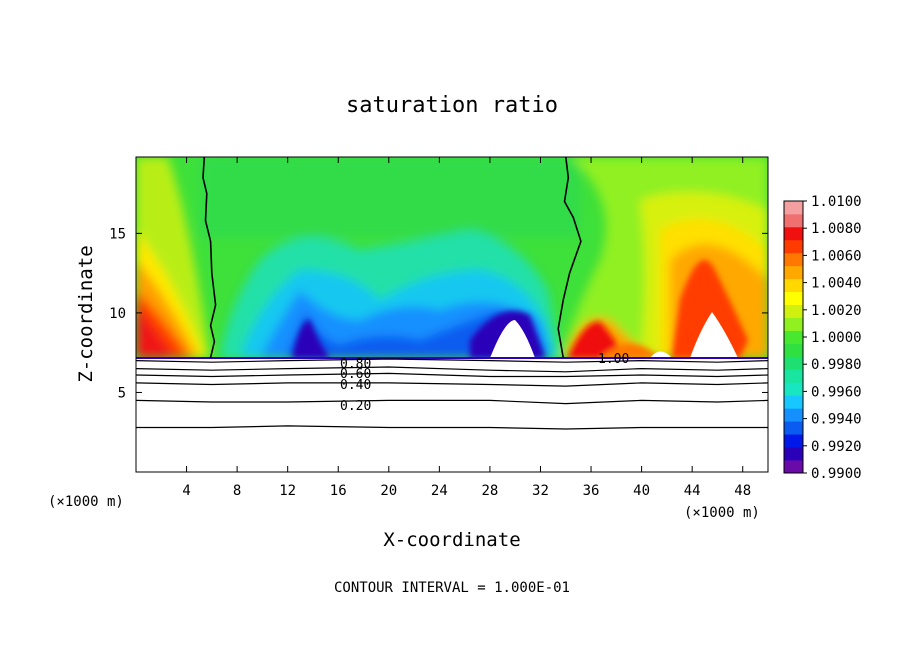 This screenshot has height=654, width=904. I want to click on colorbar-label: 0.9920, so click(836, 447).